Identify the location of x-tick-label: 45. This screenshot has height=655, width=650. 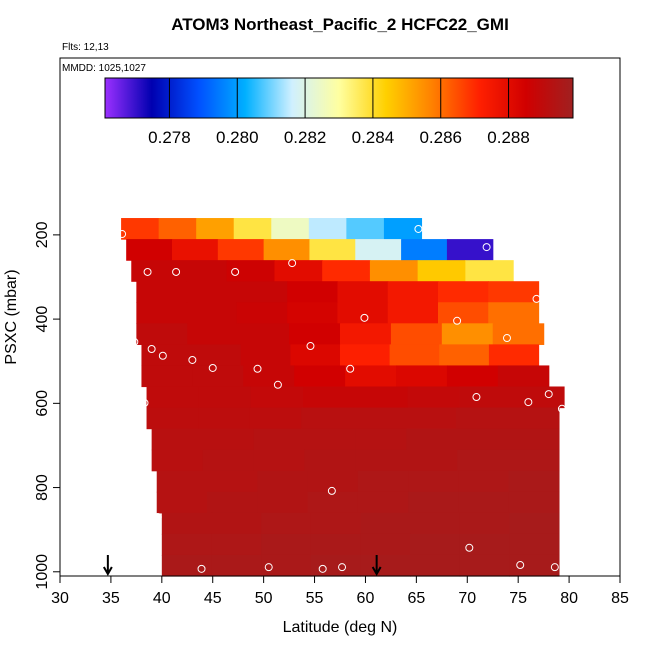
(213, 598).